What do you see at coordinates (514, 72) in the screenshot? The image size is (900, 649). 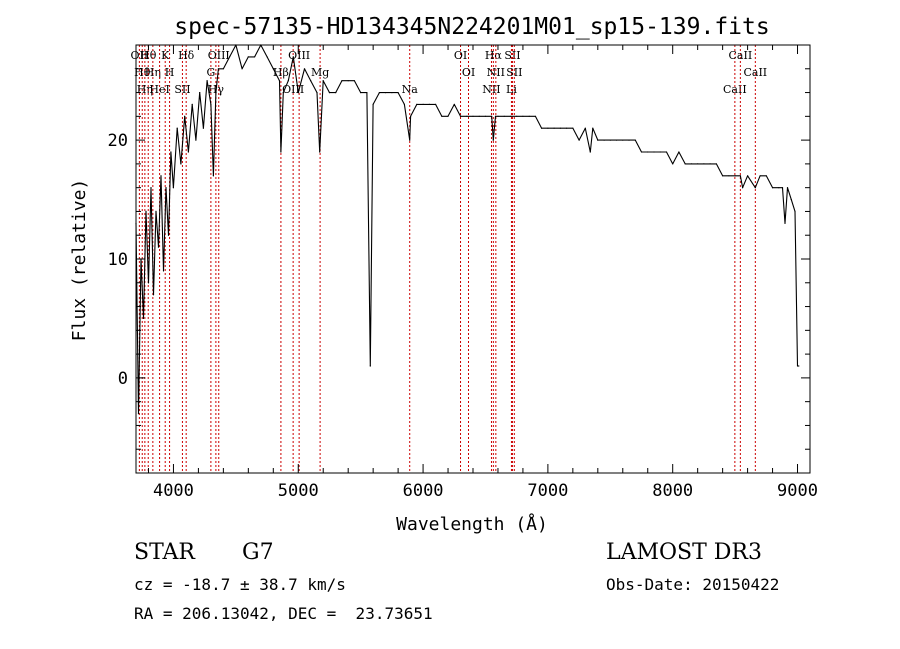 I see `marker-label-25: SII` at bounding box center [514, 72].